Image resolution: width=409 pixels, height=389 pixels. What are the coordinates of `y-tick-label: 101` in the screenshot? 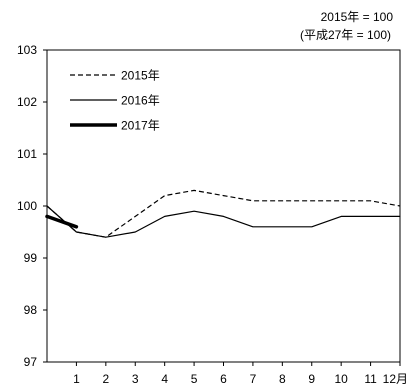 It's located at (27, 154).